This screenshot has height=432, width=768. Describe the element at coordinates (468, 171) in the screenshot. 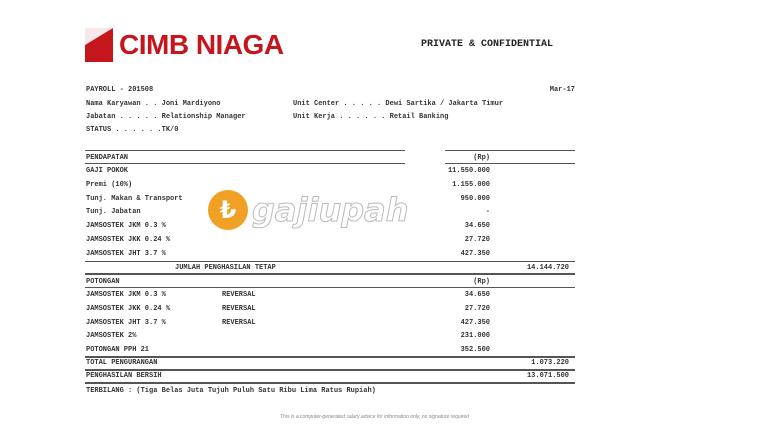

I see `row-amount: 11.550.000` at that location.